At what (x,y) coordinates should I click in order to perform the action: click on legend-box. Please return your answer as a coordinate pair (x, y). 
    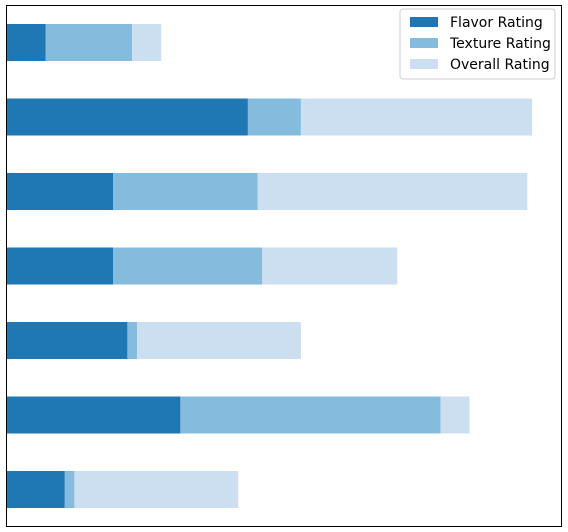
    Looking at the image, I should click on (477, 44).